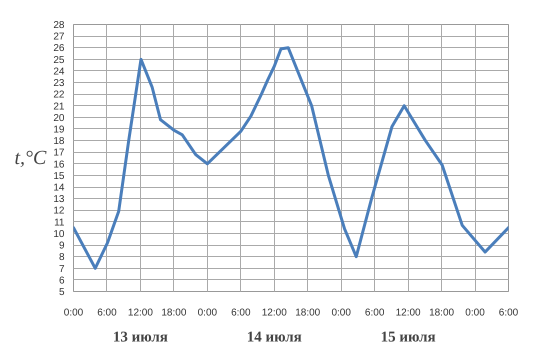 Image resolution: width=544 pixels, height=348 pixels. Describe the element at coordinates (59, 211) in the screenshot. I see `y-tick-label: 12` at that location.